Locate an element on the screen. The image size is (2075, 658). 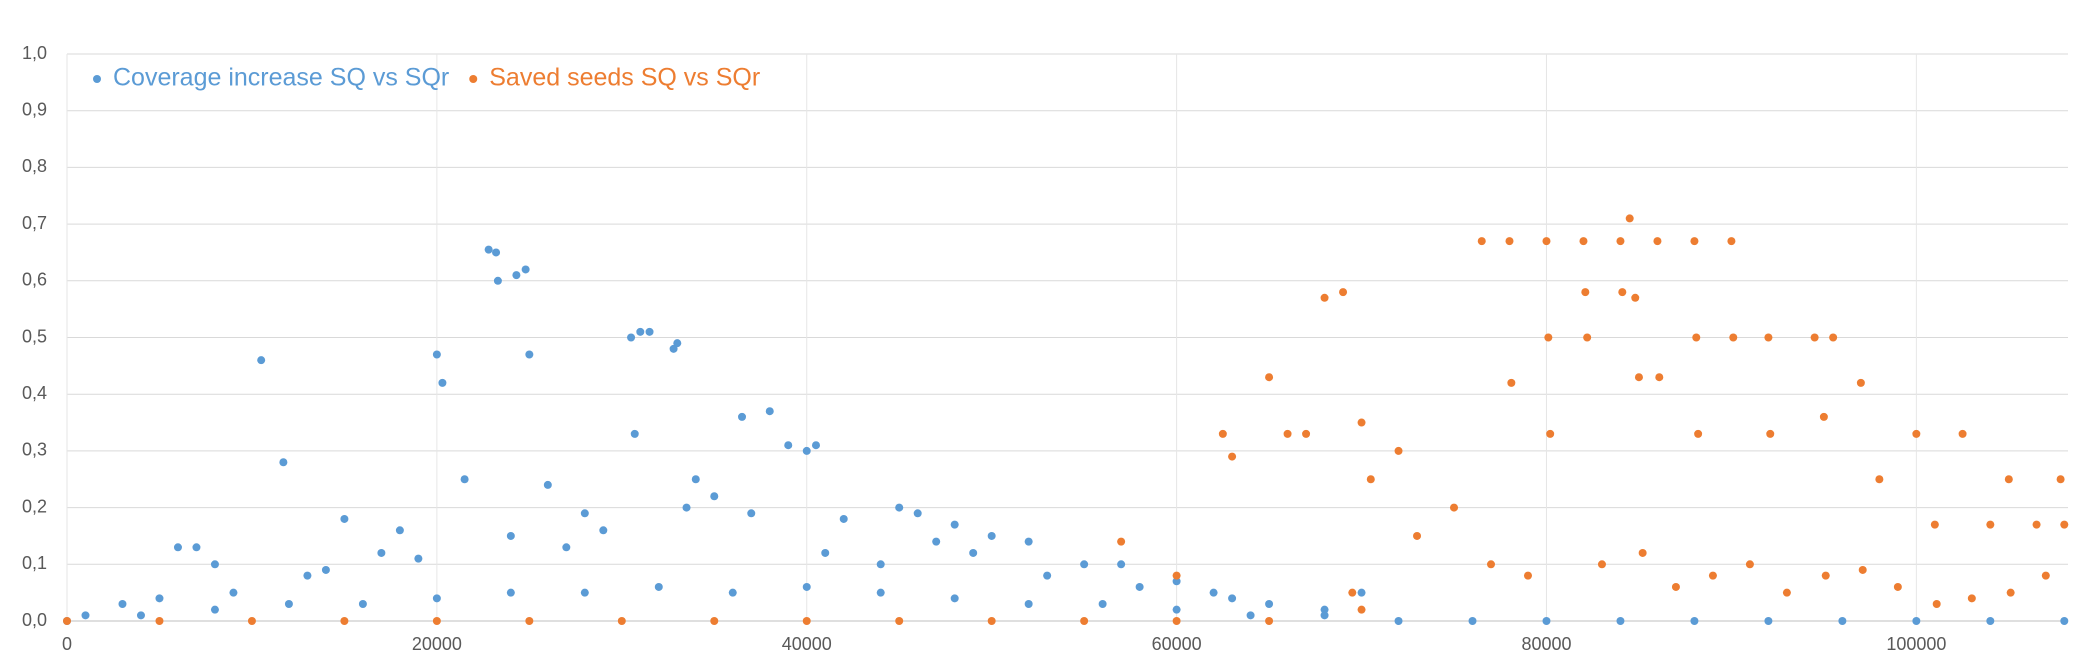
y-tick-label: 0,4 is located at coordinates (34, 393).